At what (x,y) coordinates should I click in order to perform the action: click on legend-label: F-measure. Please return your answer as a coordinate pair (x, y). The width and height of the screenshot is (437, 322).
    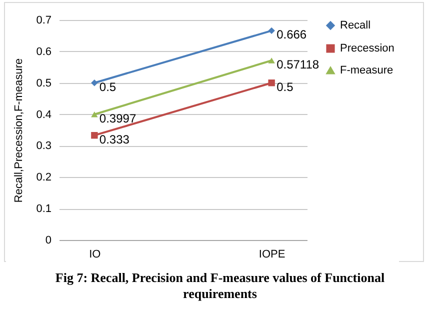
    Looking at the image, I should click on (367, 70).